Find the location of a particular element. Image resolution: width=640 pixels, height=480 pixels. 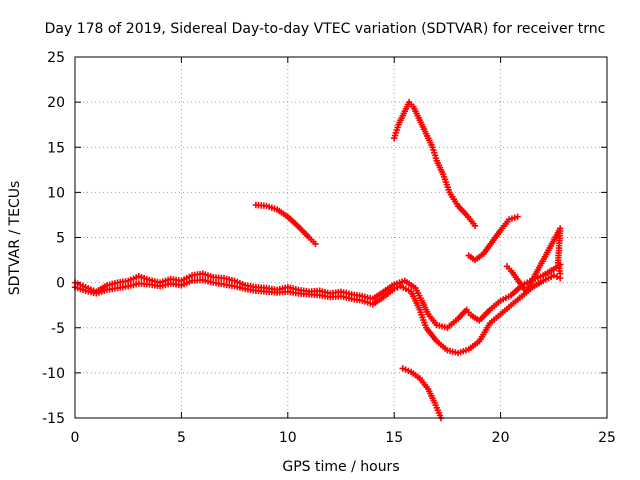

y-tick-label: -15 is located at coordinates (53, 419).